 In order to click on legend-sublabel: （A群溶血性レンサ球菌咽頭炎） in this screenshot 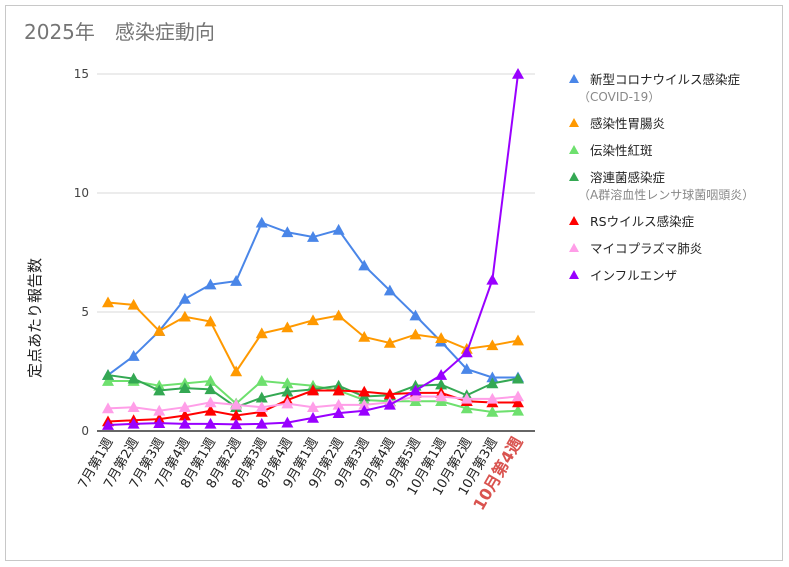, I will do `click(666, 194)`.